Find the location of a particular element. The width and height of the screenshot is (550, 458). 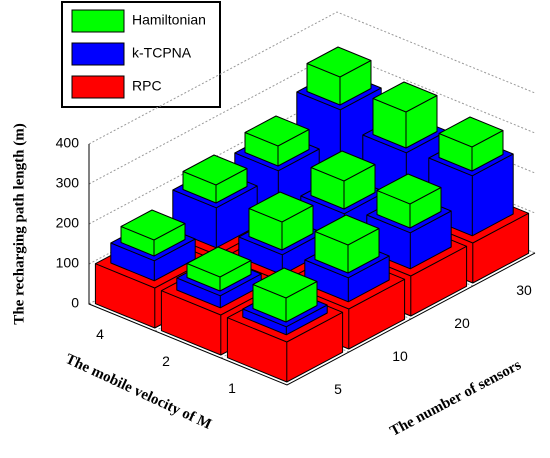

legend-label: k-TCPNA is located at coordinates (162, 53).